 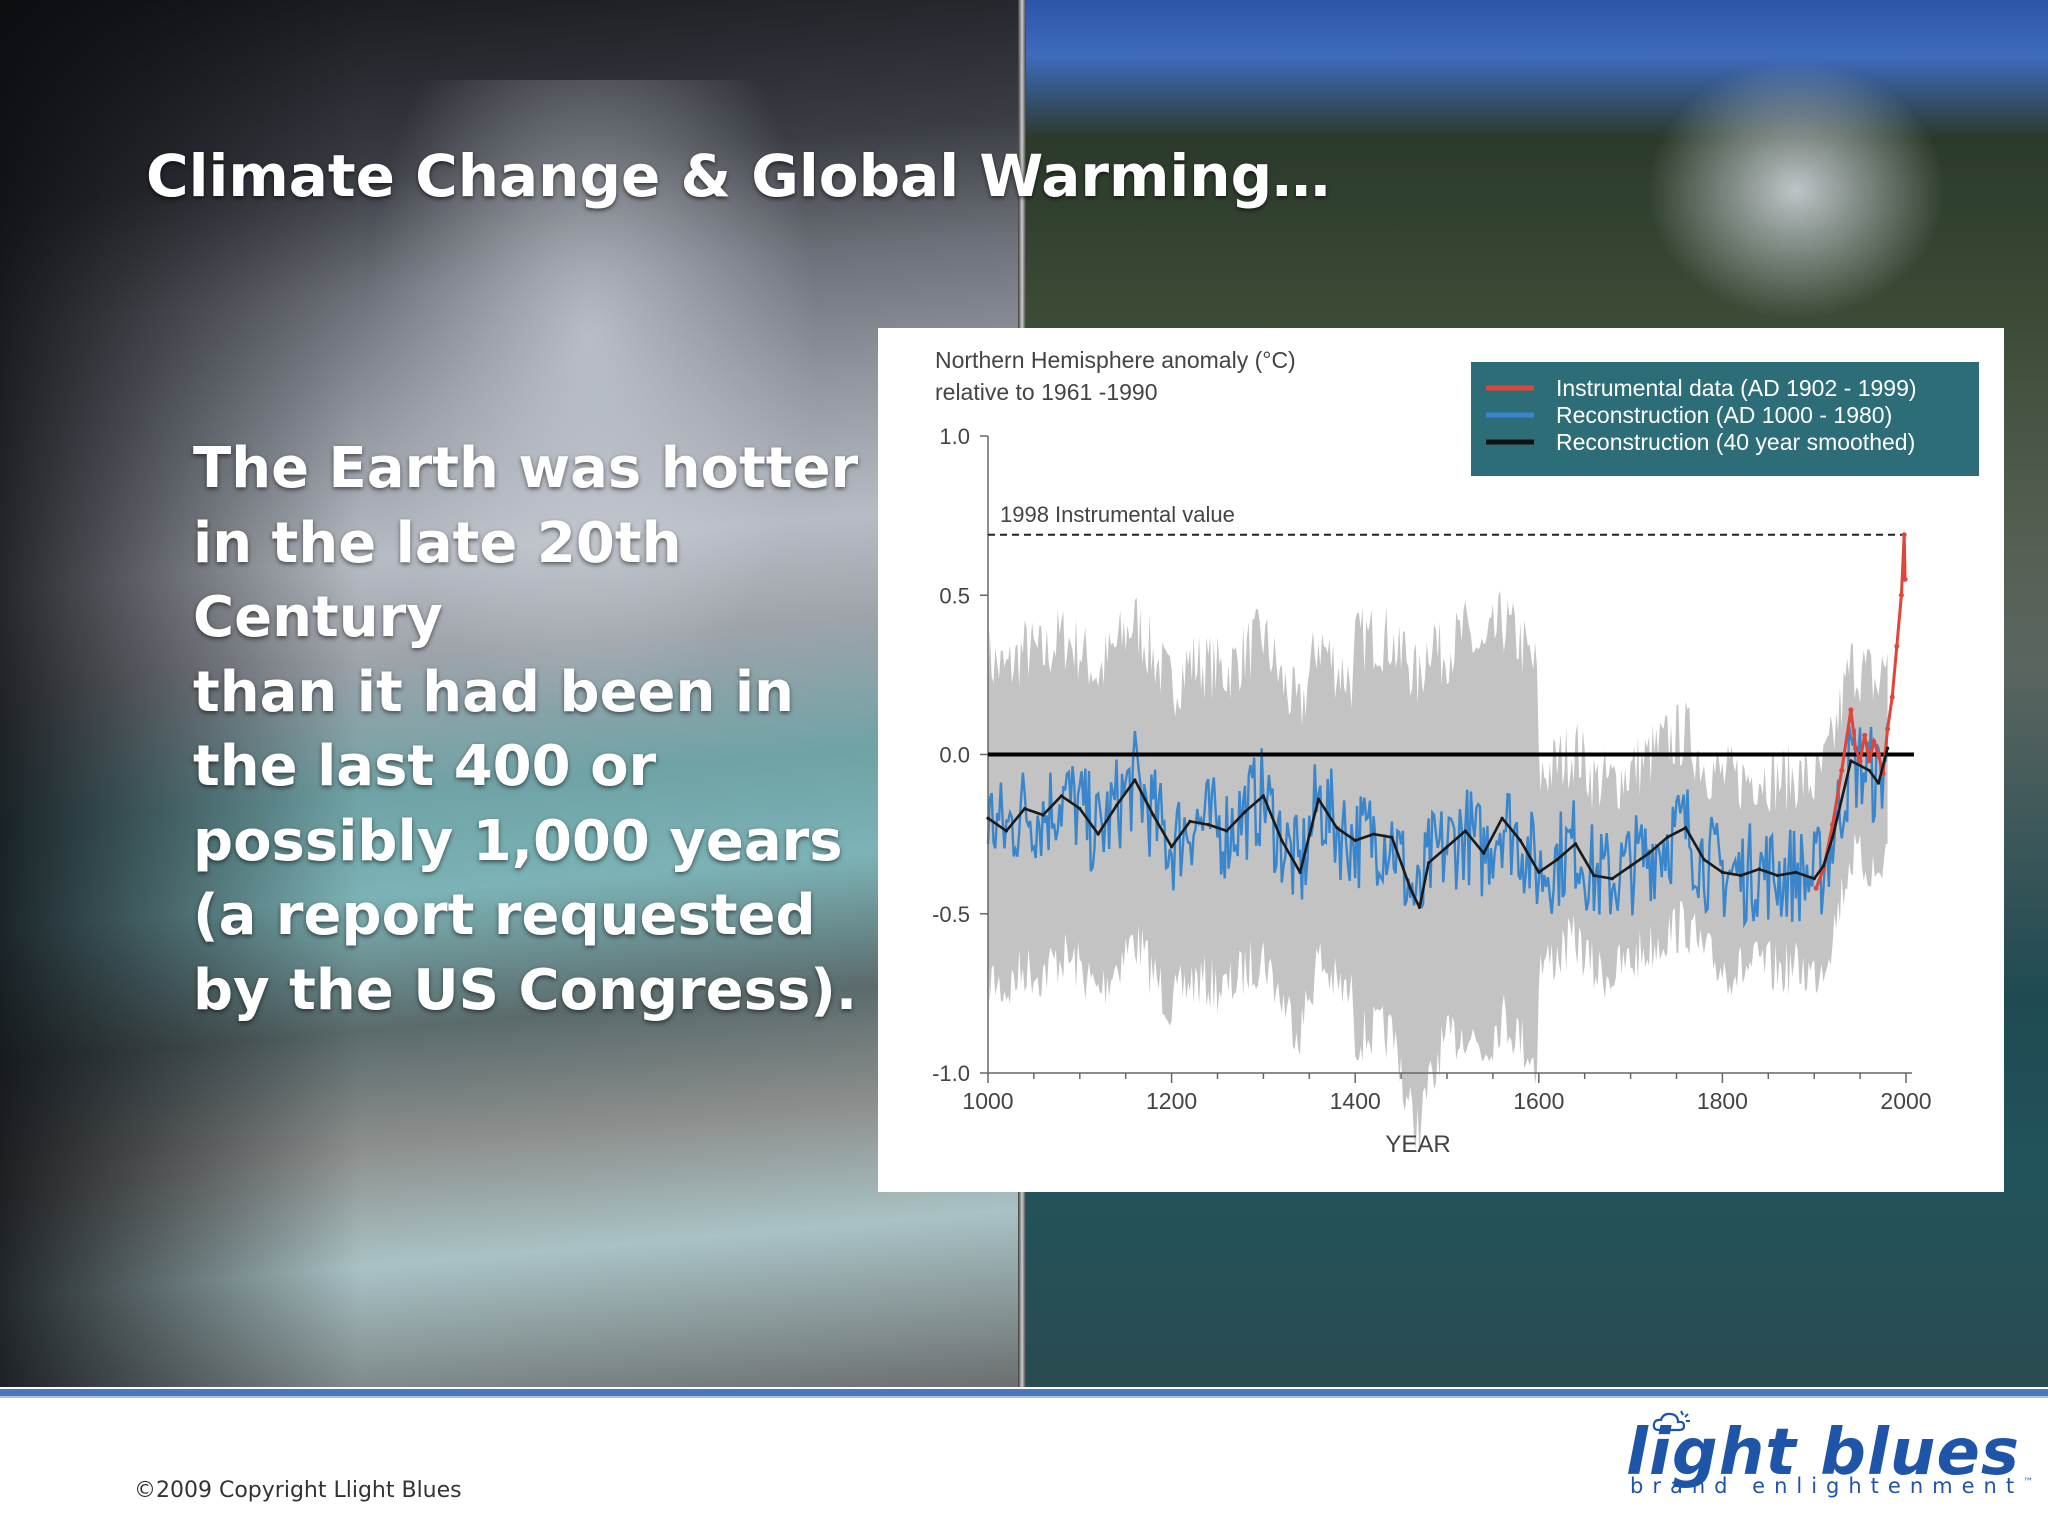 I want to click on x-tick-label: 1000, so click(x=987, y=1101).